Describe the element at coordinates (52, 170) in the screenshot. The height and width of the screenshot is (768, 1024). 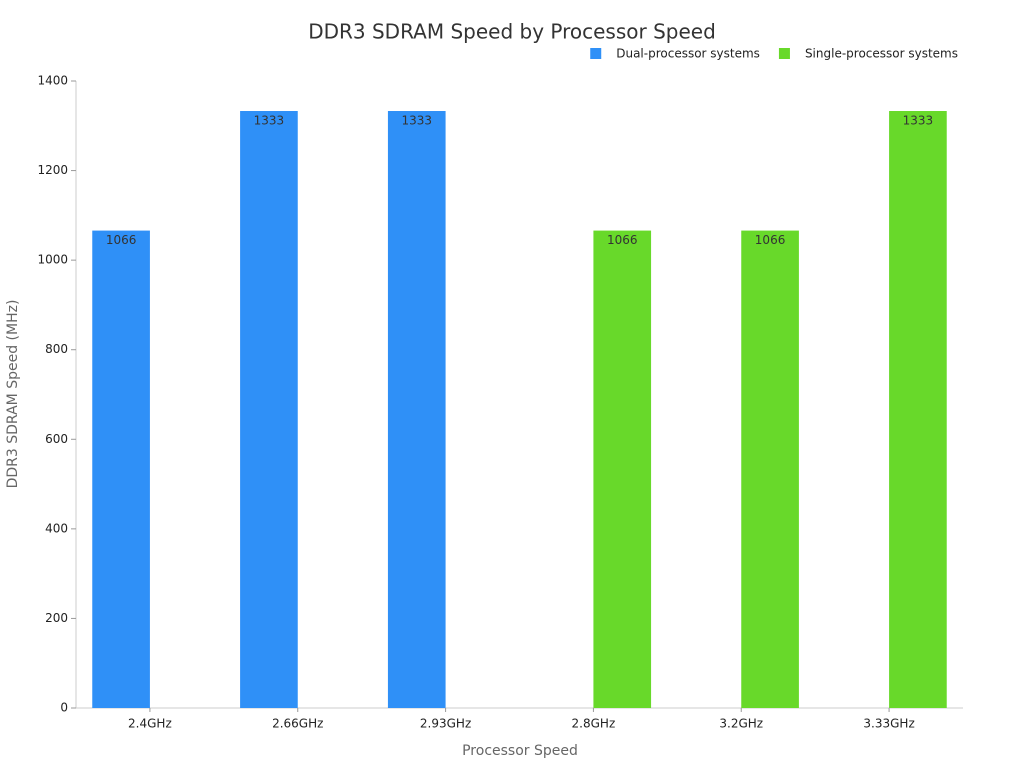
I see `y-tick-label: 1200` at that location.